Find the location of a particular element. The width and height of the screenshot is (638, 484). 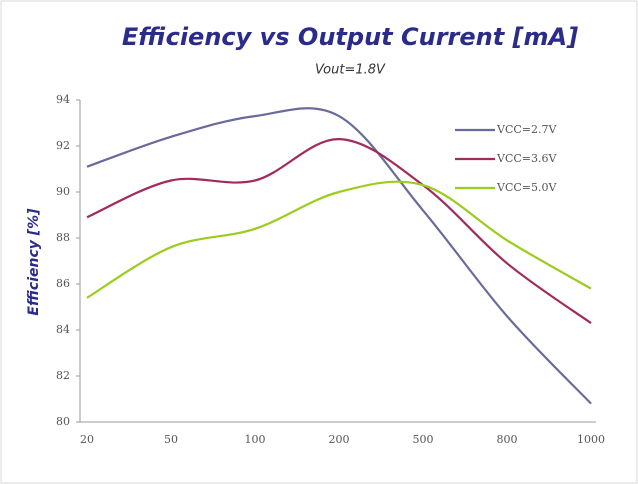

y-tick-label: 94 is located at coordinates (63, 99).